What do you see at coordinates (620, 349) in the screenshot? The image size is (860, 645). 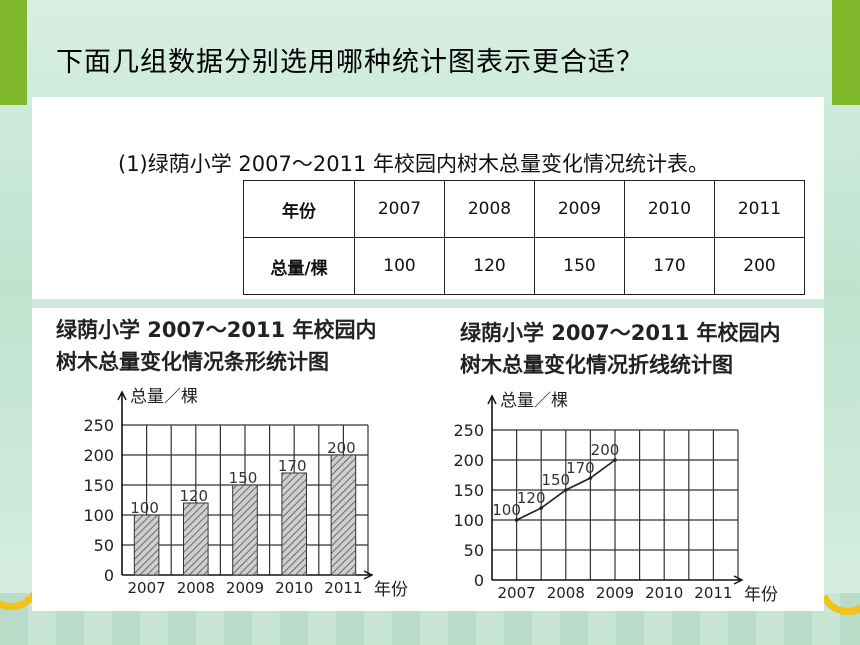 I see `line-chart-title: 绿荫小学 2007～2011 年校园内 树木总量变化情况折线统计图` at bounding box center [620, 349].